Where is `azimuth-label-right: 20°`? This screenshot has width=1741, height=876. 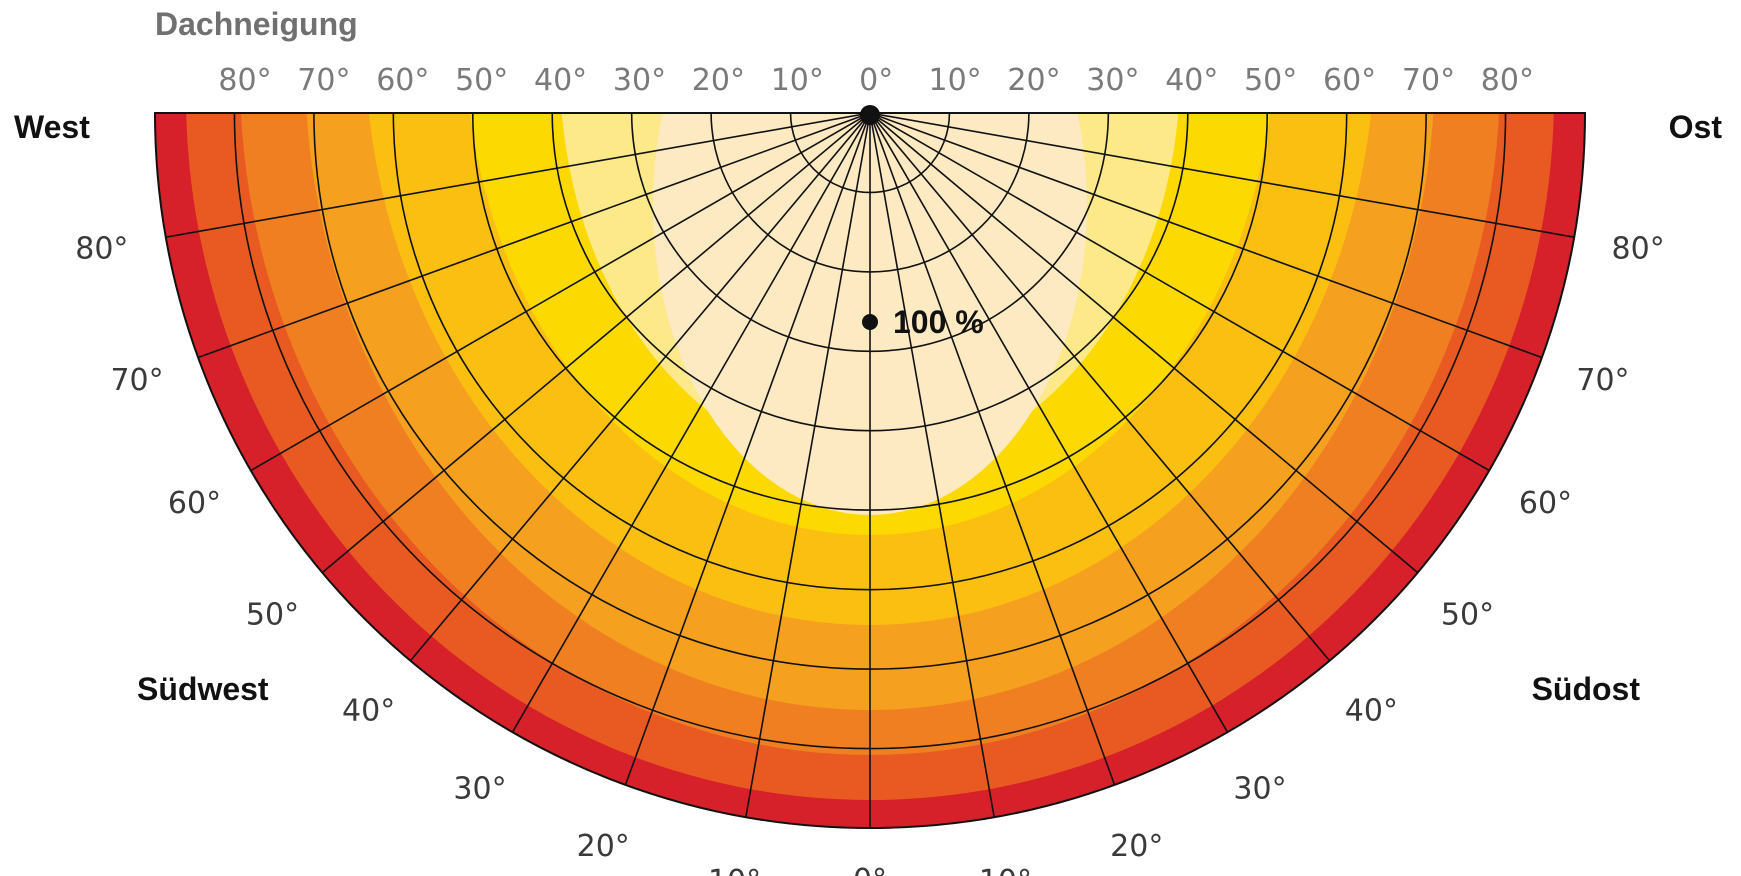 azimuth-label-right: 20° is located at coordinates (1136, 846).